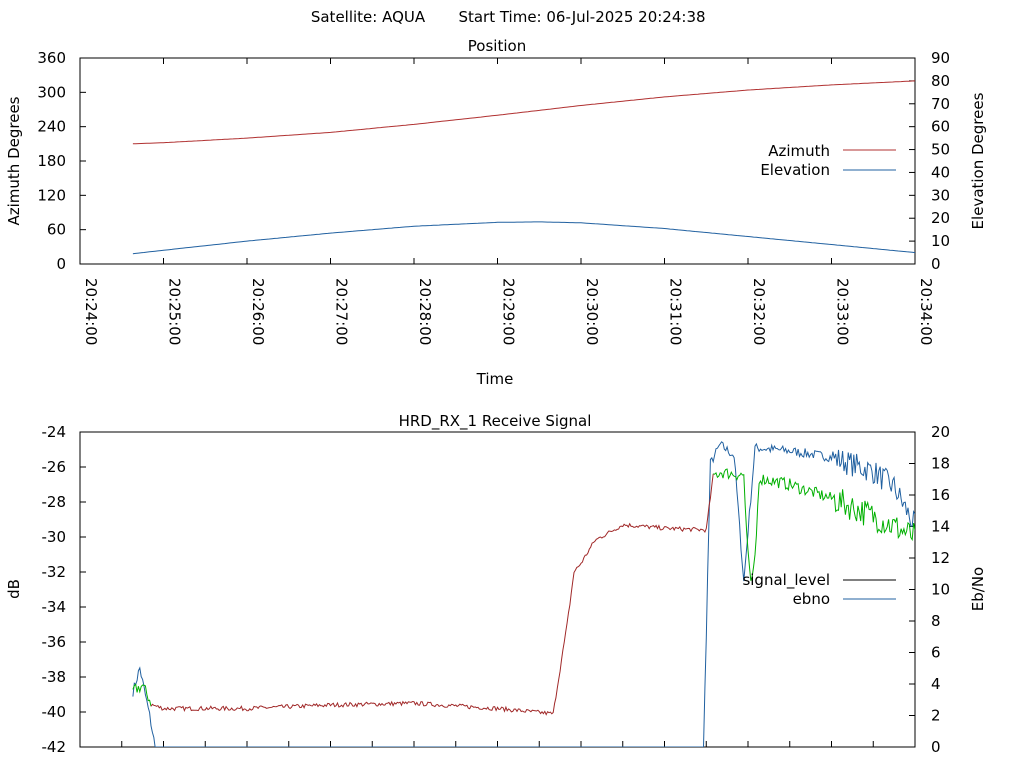  What do you see at coordinates (795, 170) in the screenshot?
I see `legend-elevation-label: Elevation` at bounding box center [795, 170].